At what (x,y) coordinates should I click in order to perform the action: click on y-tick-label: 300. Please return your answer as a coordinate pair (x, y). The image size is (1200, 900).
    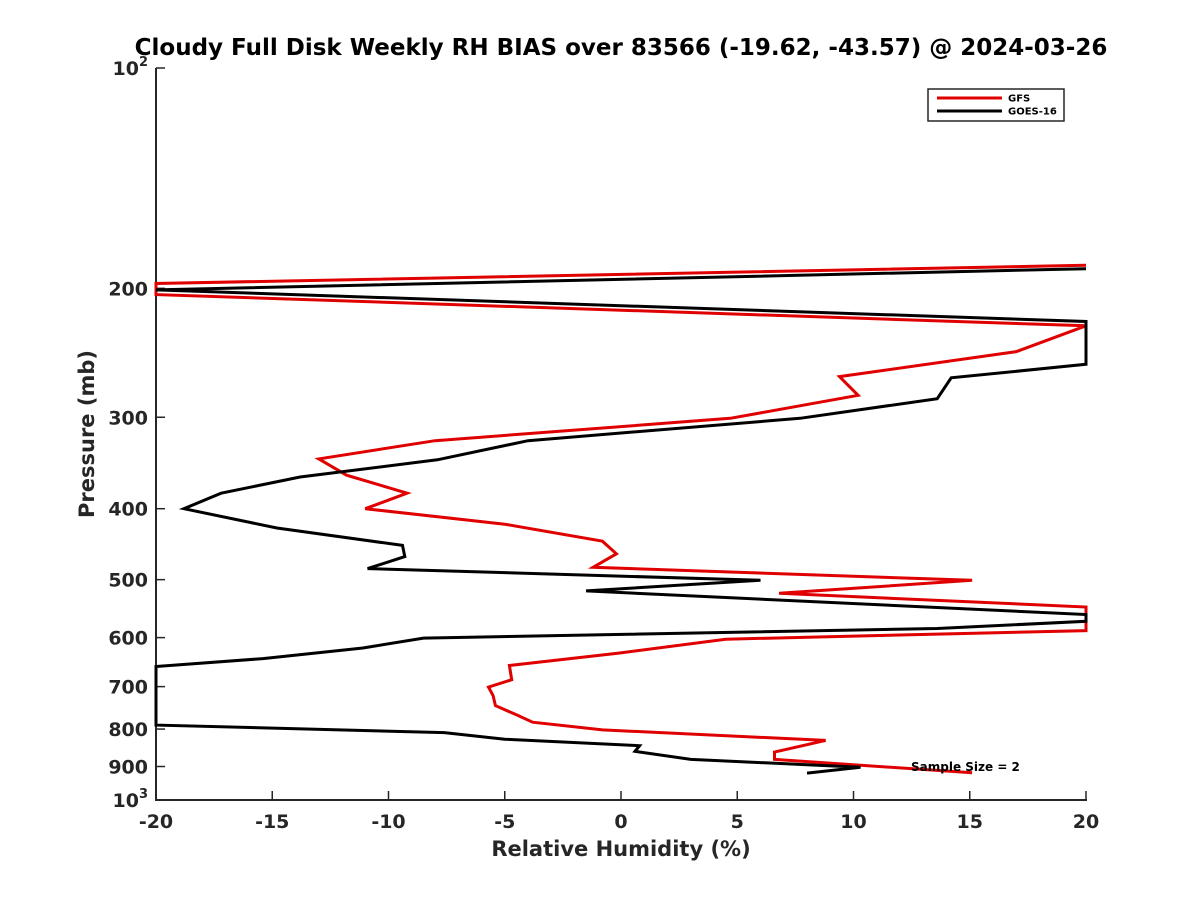
    Looking at the image, I should click on (128, 418).